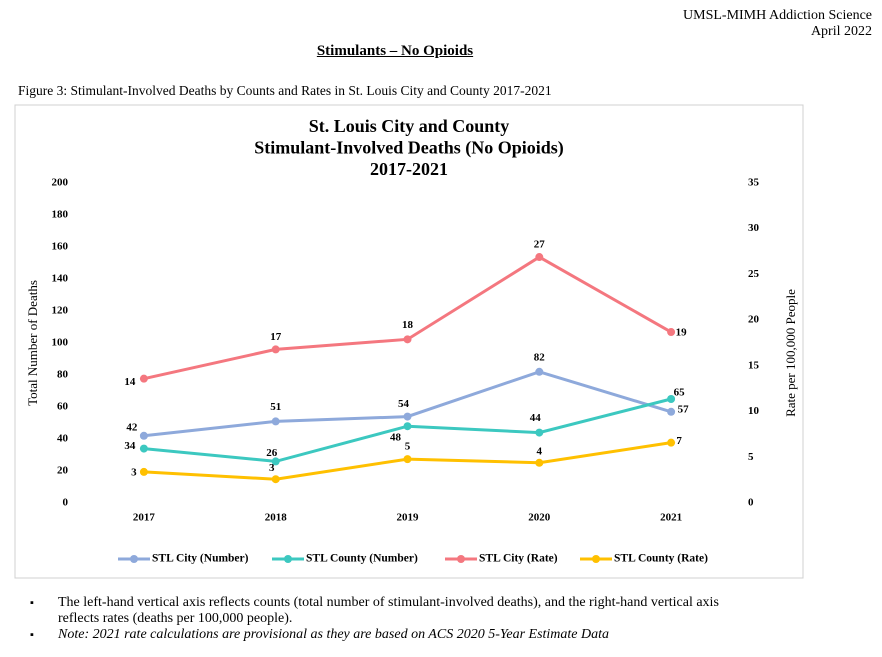 The width and height of the screenshot is (882, 657). Describe the element at coordinates (60, 183) in the screenshot. I see `y-tick-label: 200` at that location.